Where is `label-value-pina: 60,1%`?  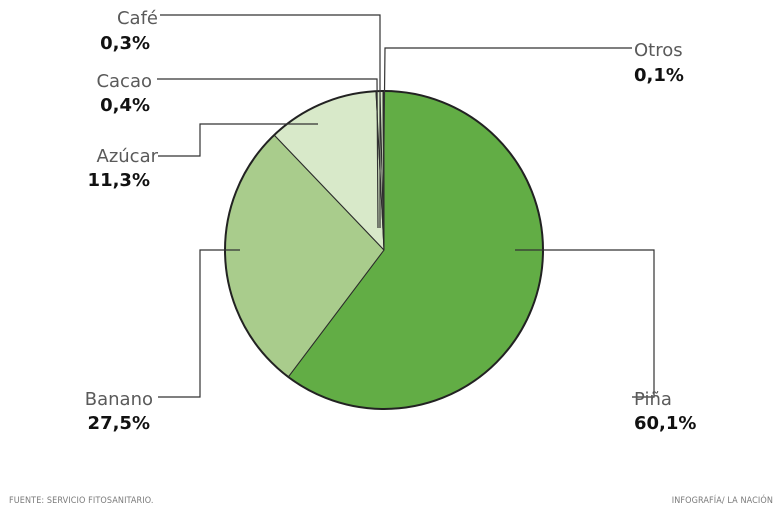
label-value-pina: 60,1% is located at coordinates (665, 423).